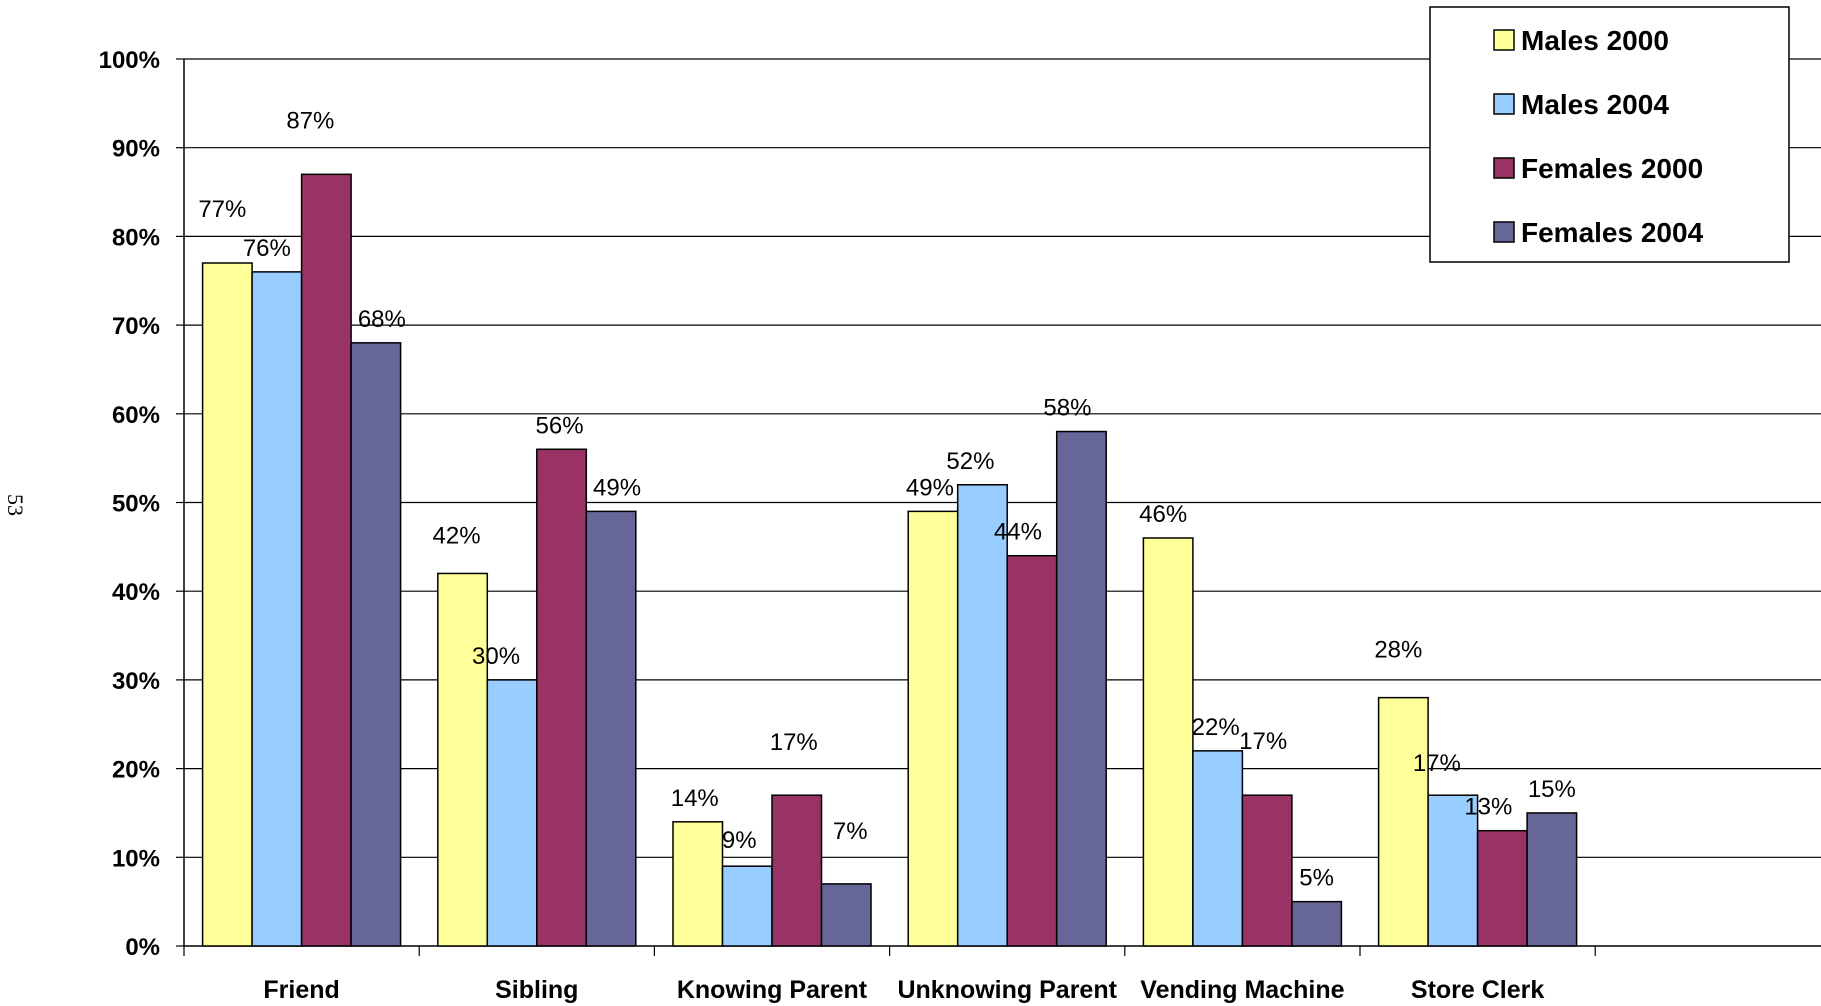 This screenshot has width=1821, height=1006. What do you see at coordinates (136, 237) in the screenshot?
I see `y-tick-label: 80%` at bounding box center [136, 237].